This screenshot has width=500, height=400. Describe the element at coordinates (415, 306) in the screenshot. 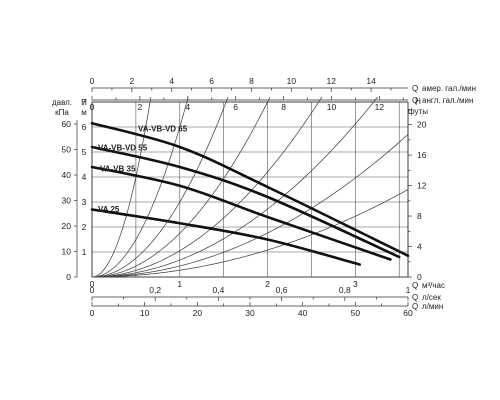

I see `x-bottom-lmin-label-q: Q` at that location.